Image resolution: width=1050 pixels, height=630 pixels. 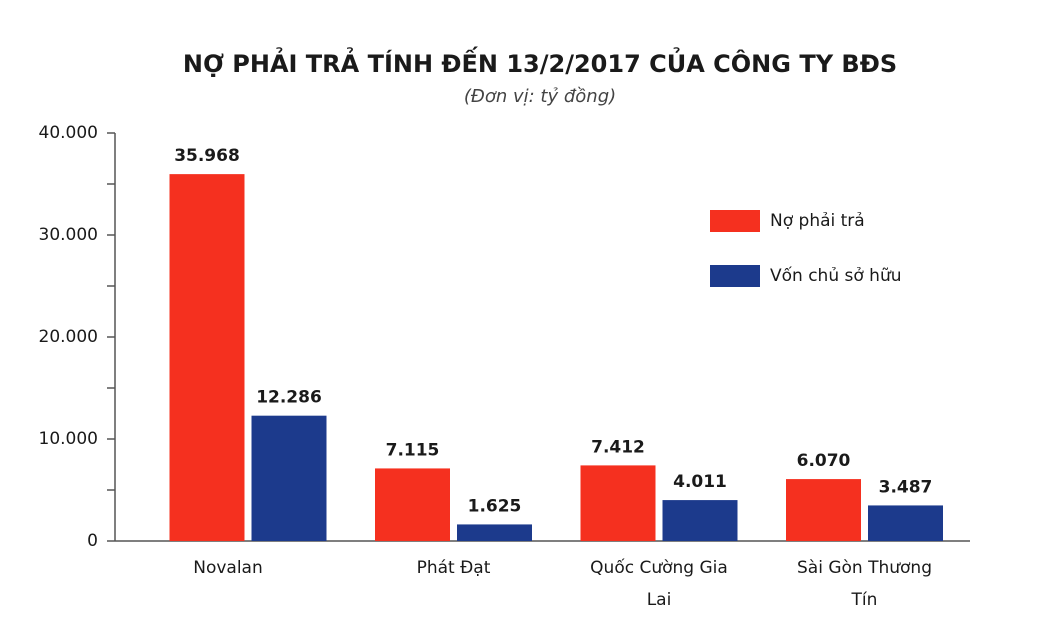 What do you see at coordinates (836, 275) in the screenshot?
I see `legend-label: Vốn chủ sở hữu` at bounding box center [836, 275].